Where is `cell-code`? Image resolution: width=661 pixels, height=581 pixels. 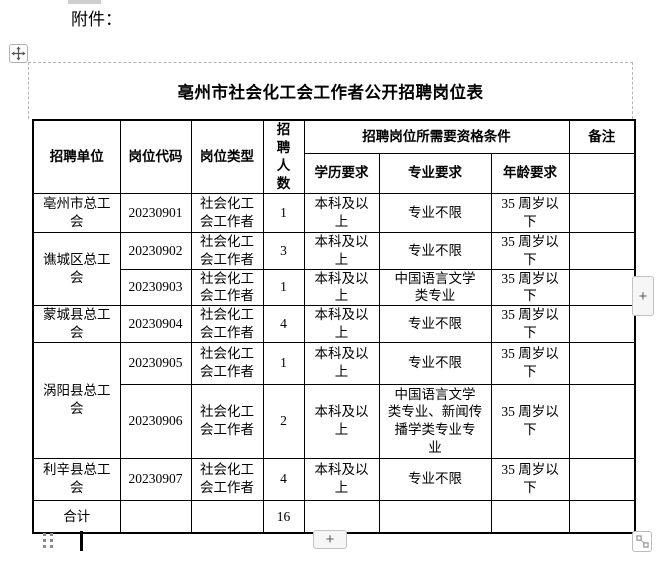 cell-code is located at coordinates (155, 516).